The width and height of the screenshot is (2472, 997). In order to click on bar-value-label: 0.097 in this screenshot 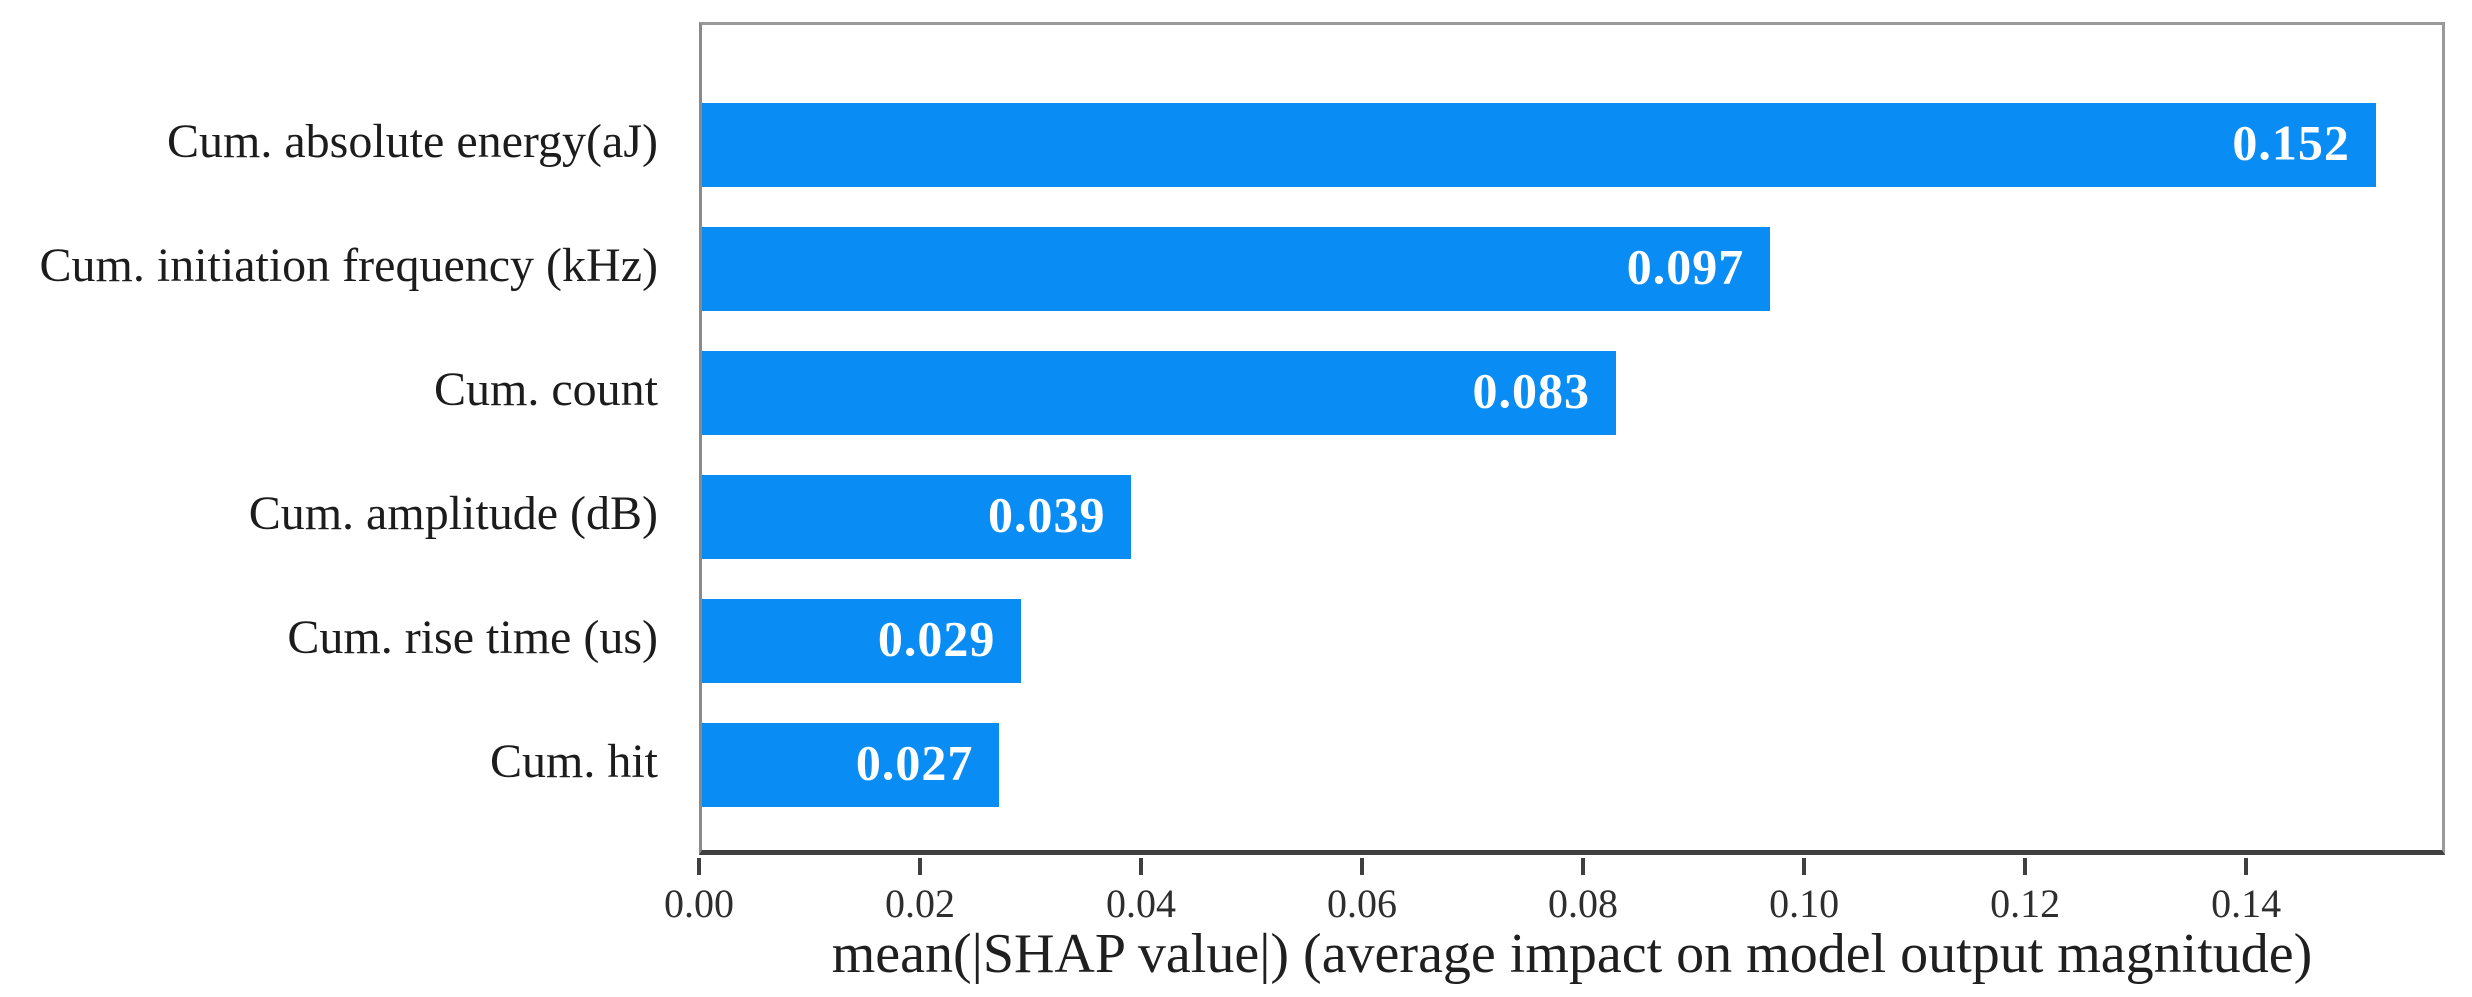, I will do `click(1685, 266)`.